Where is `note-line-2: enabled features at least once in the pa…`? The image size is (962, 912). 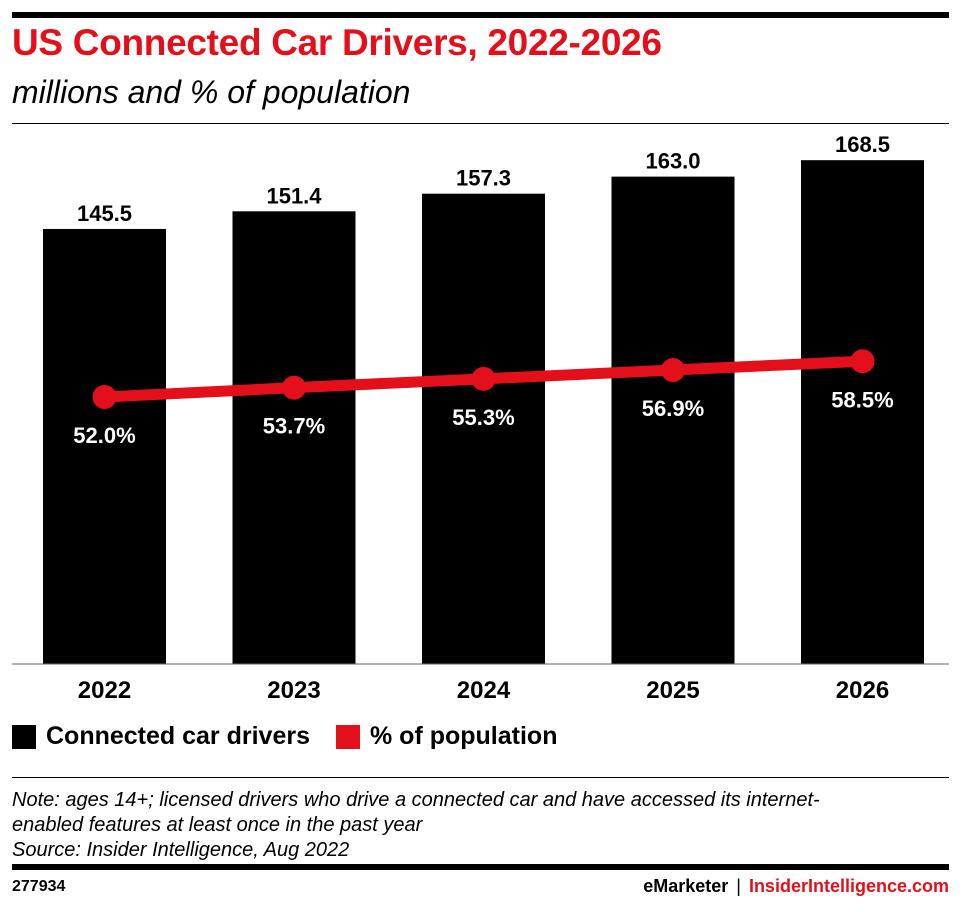
note-line-2: enabled features at least once in the pa… is located at coordinates (217, 825).